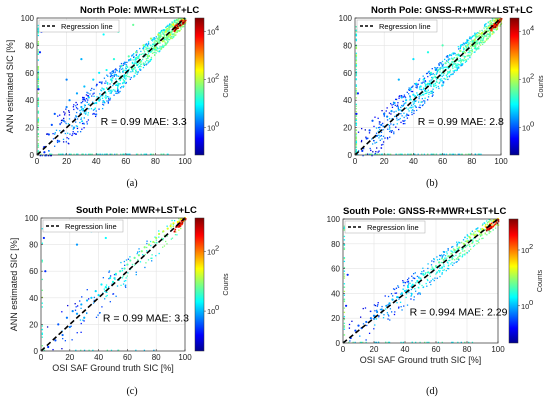  I want to click on legend-box, so click(79, 26).